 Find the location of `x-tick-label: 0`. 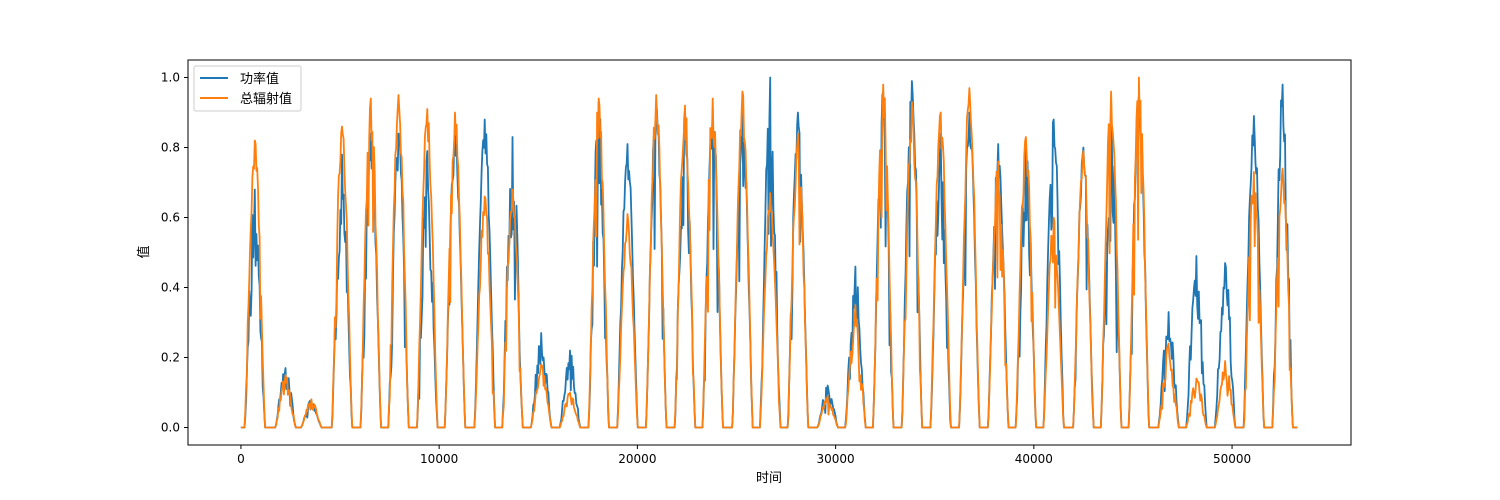

x-tick-label: 0 is located at coordinates (241, 459).